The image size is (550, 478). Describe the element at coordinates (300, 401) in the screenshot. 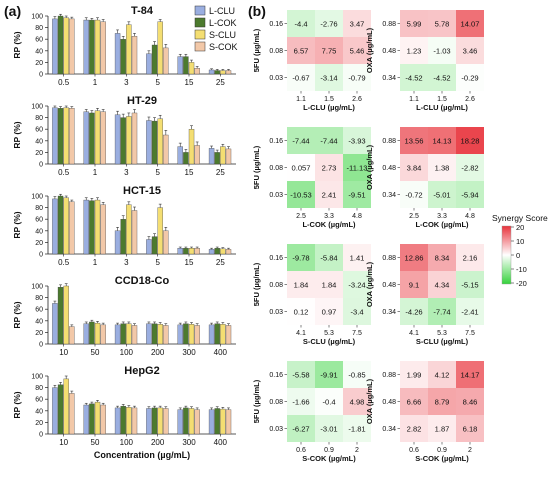

I see `heatmap-cell-value: -1.66` at that location.